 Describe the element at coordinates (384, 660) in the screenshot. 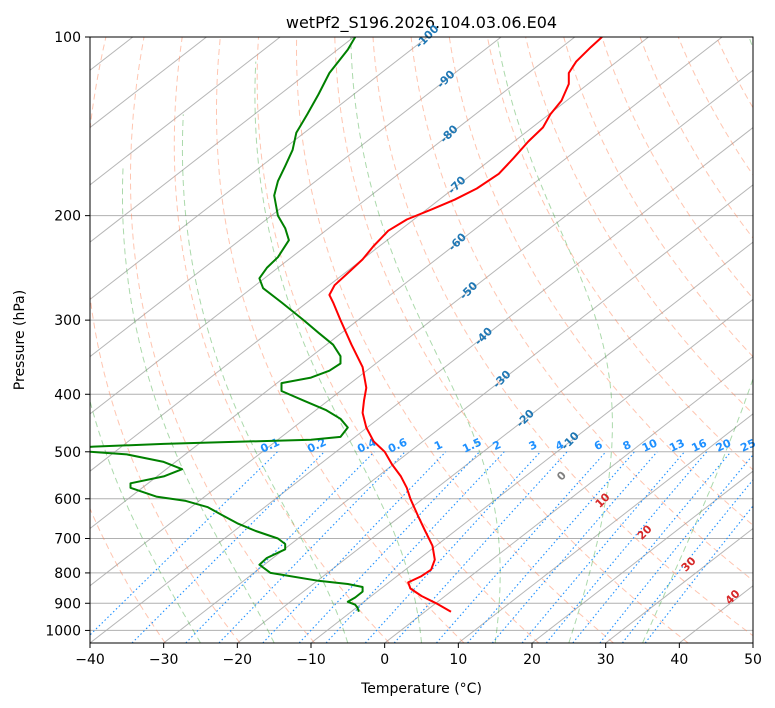

I see `x-tick-label: 0` at that location.